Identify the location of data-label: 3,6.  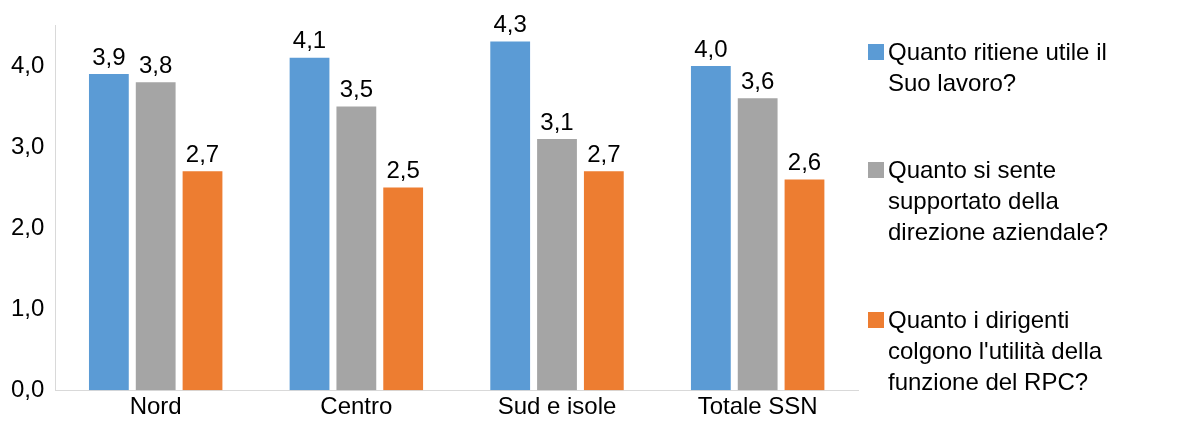
(757, 80).